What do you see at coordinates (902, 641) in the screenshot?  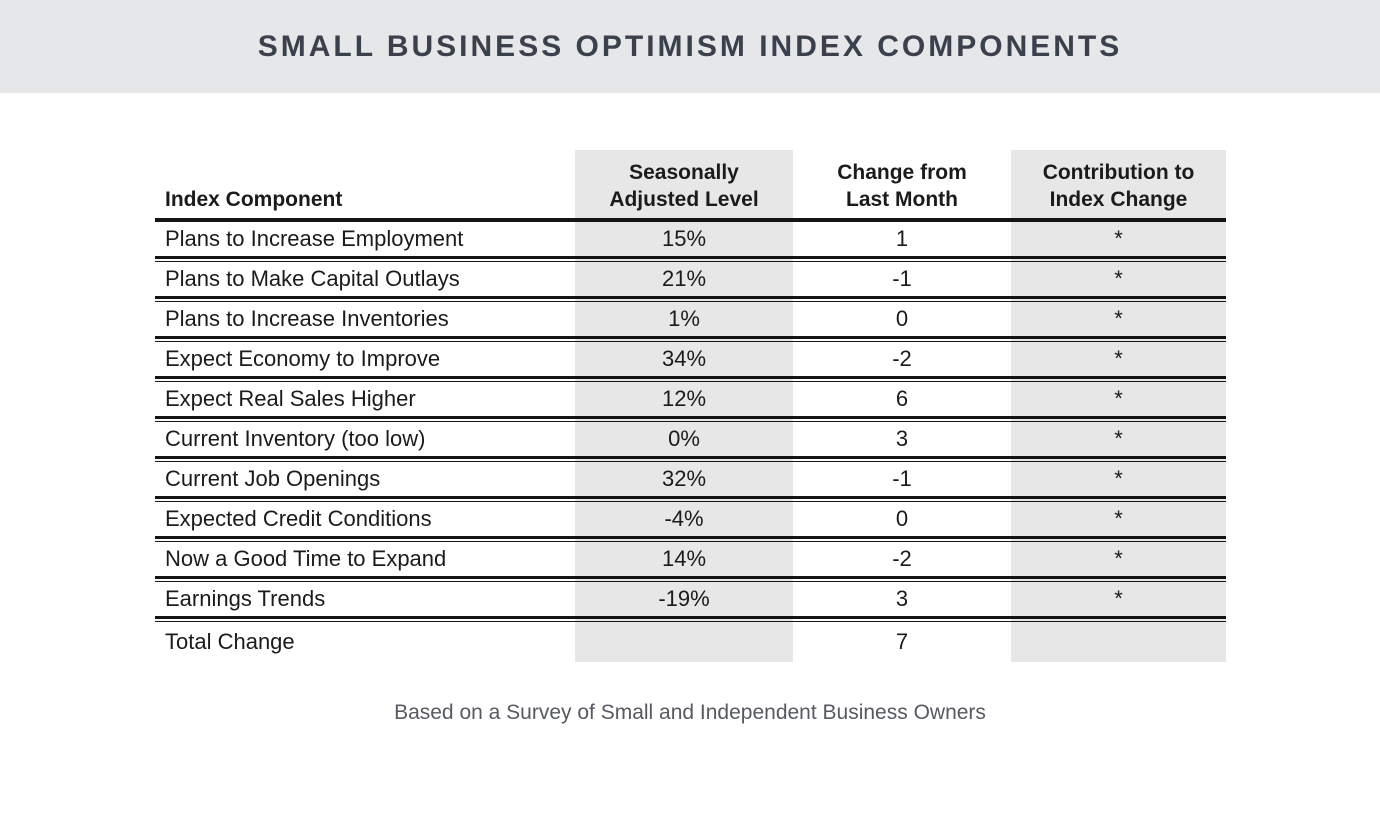 I see `cell-total-change: 7` at bounding box center [902, 641].